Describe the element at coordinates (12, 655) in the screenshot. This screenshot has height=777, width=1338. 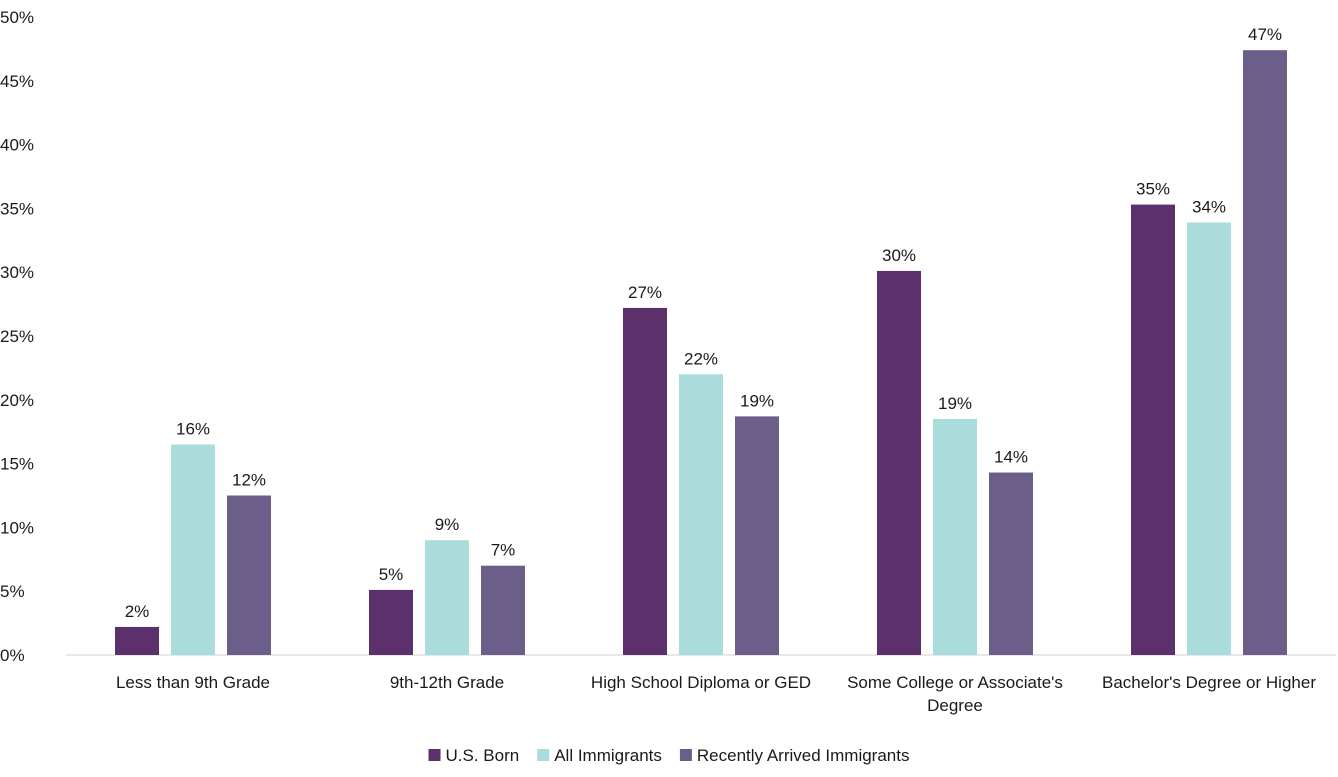
I see `y-tick-label: 0%` at that location.